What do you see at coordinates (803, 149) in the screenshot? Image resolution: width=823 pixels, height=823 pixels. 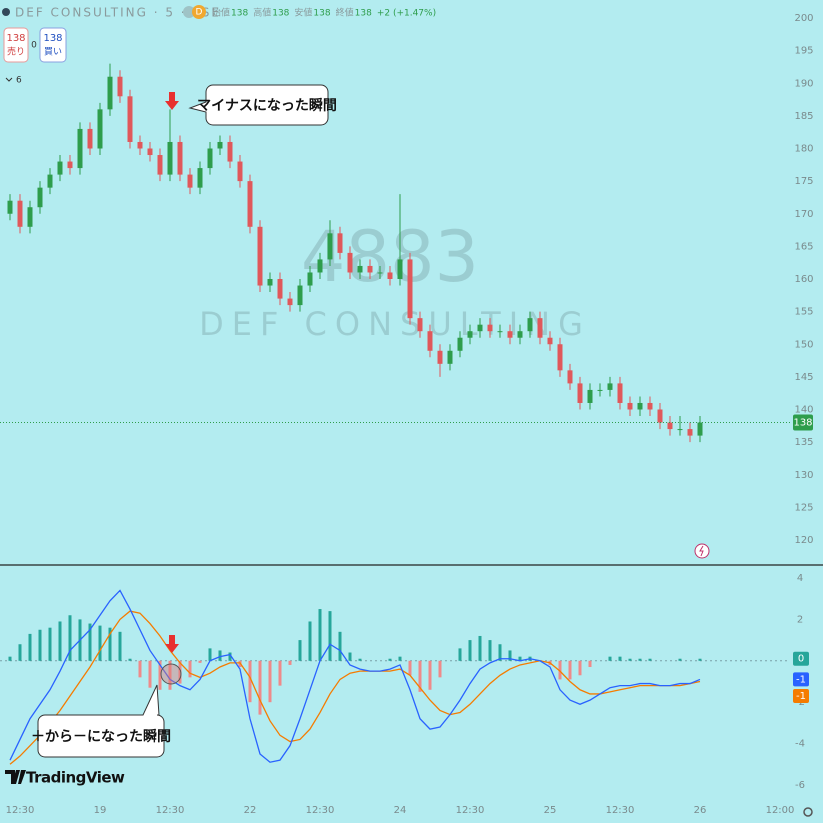 I see `y-tick-label: 180` at bounding box center [803, 149].